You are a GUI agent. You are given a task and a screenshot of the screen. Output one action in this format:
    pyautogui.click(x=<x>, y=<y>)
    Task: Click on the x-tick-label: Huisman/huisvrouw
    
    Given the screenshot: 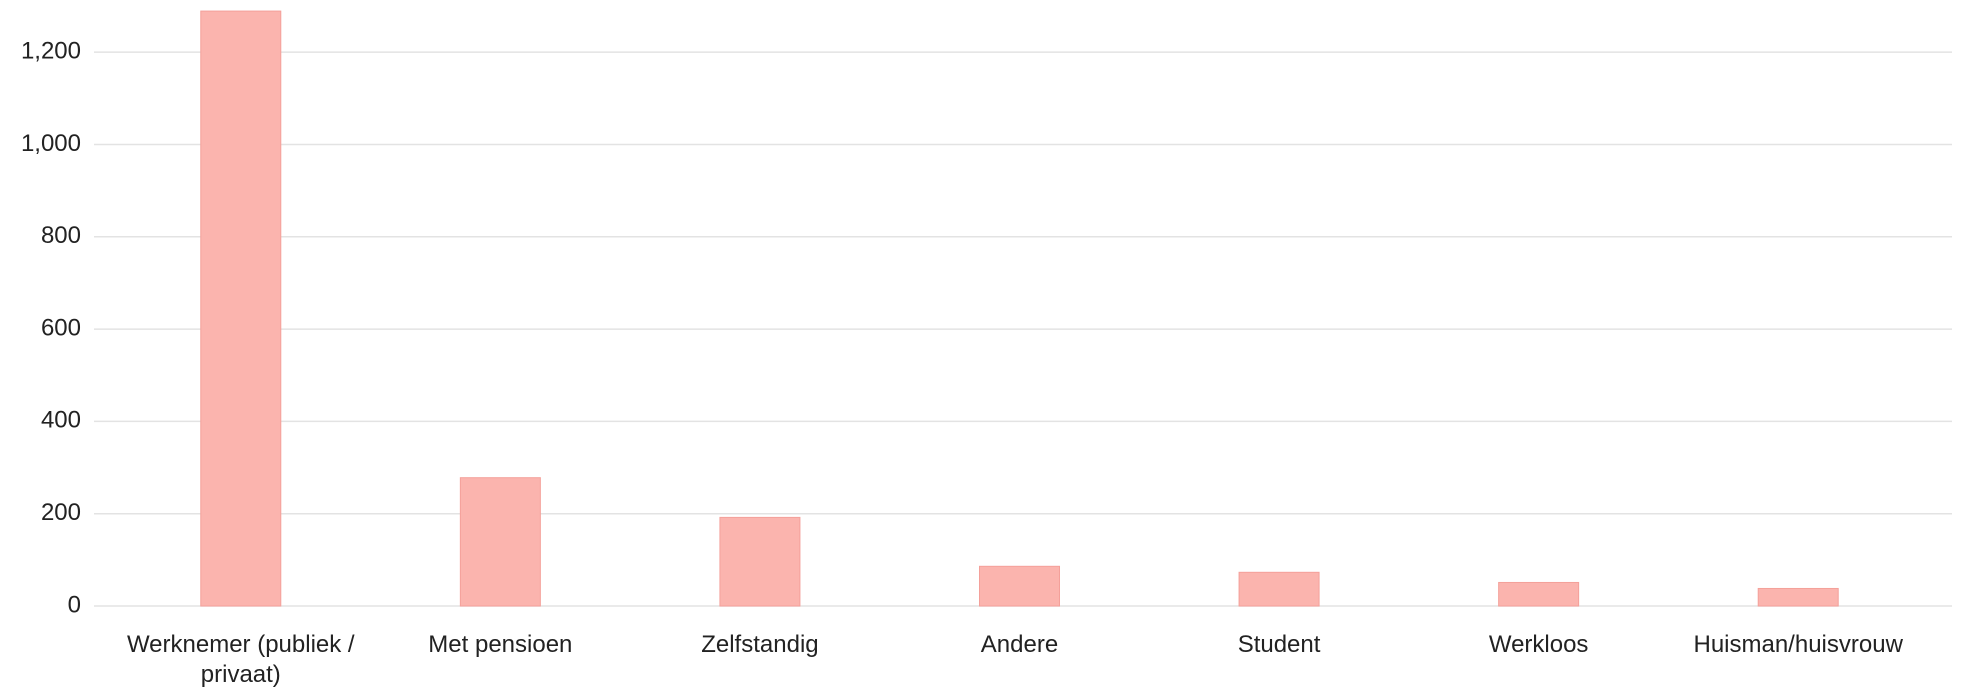 What is the action you would take?
    pyautogui.click(x=1798, y=644)
    